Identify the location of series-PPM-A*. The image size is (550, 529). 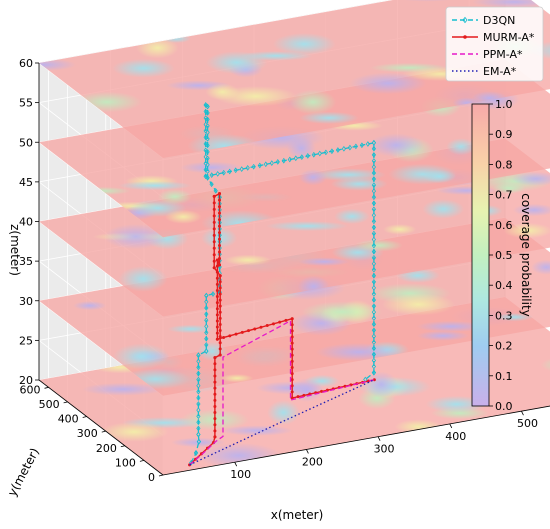
(282, 392).